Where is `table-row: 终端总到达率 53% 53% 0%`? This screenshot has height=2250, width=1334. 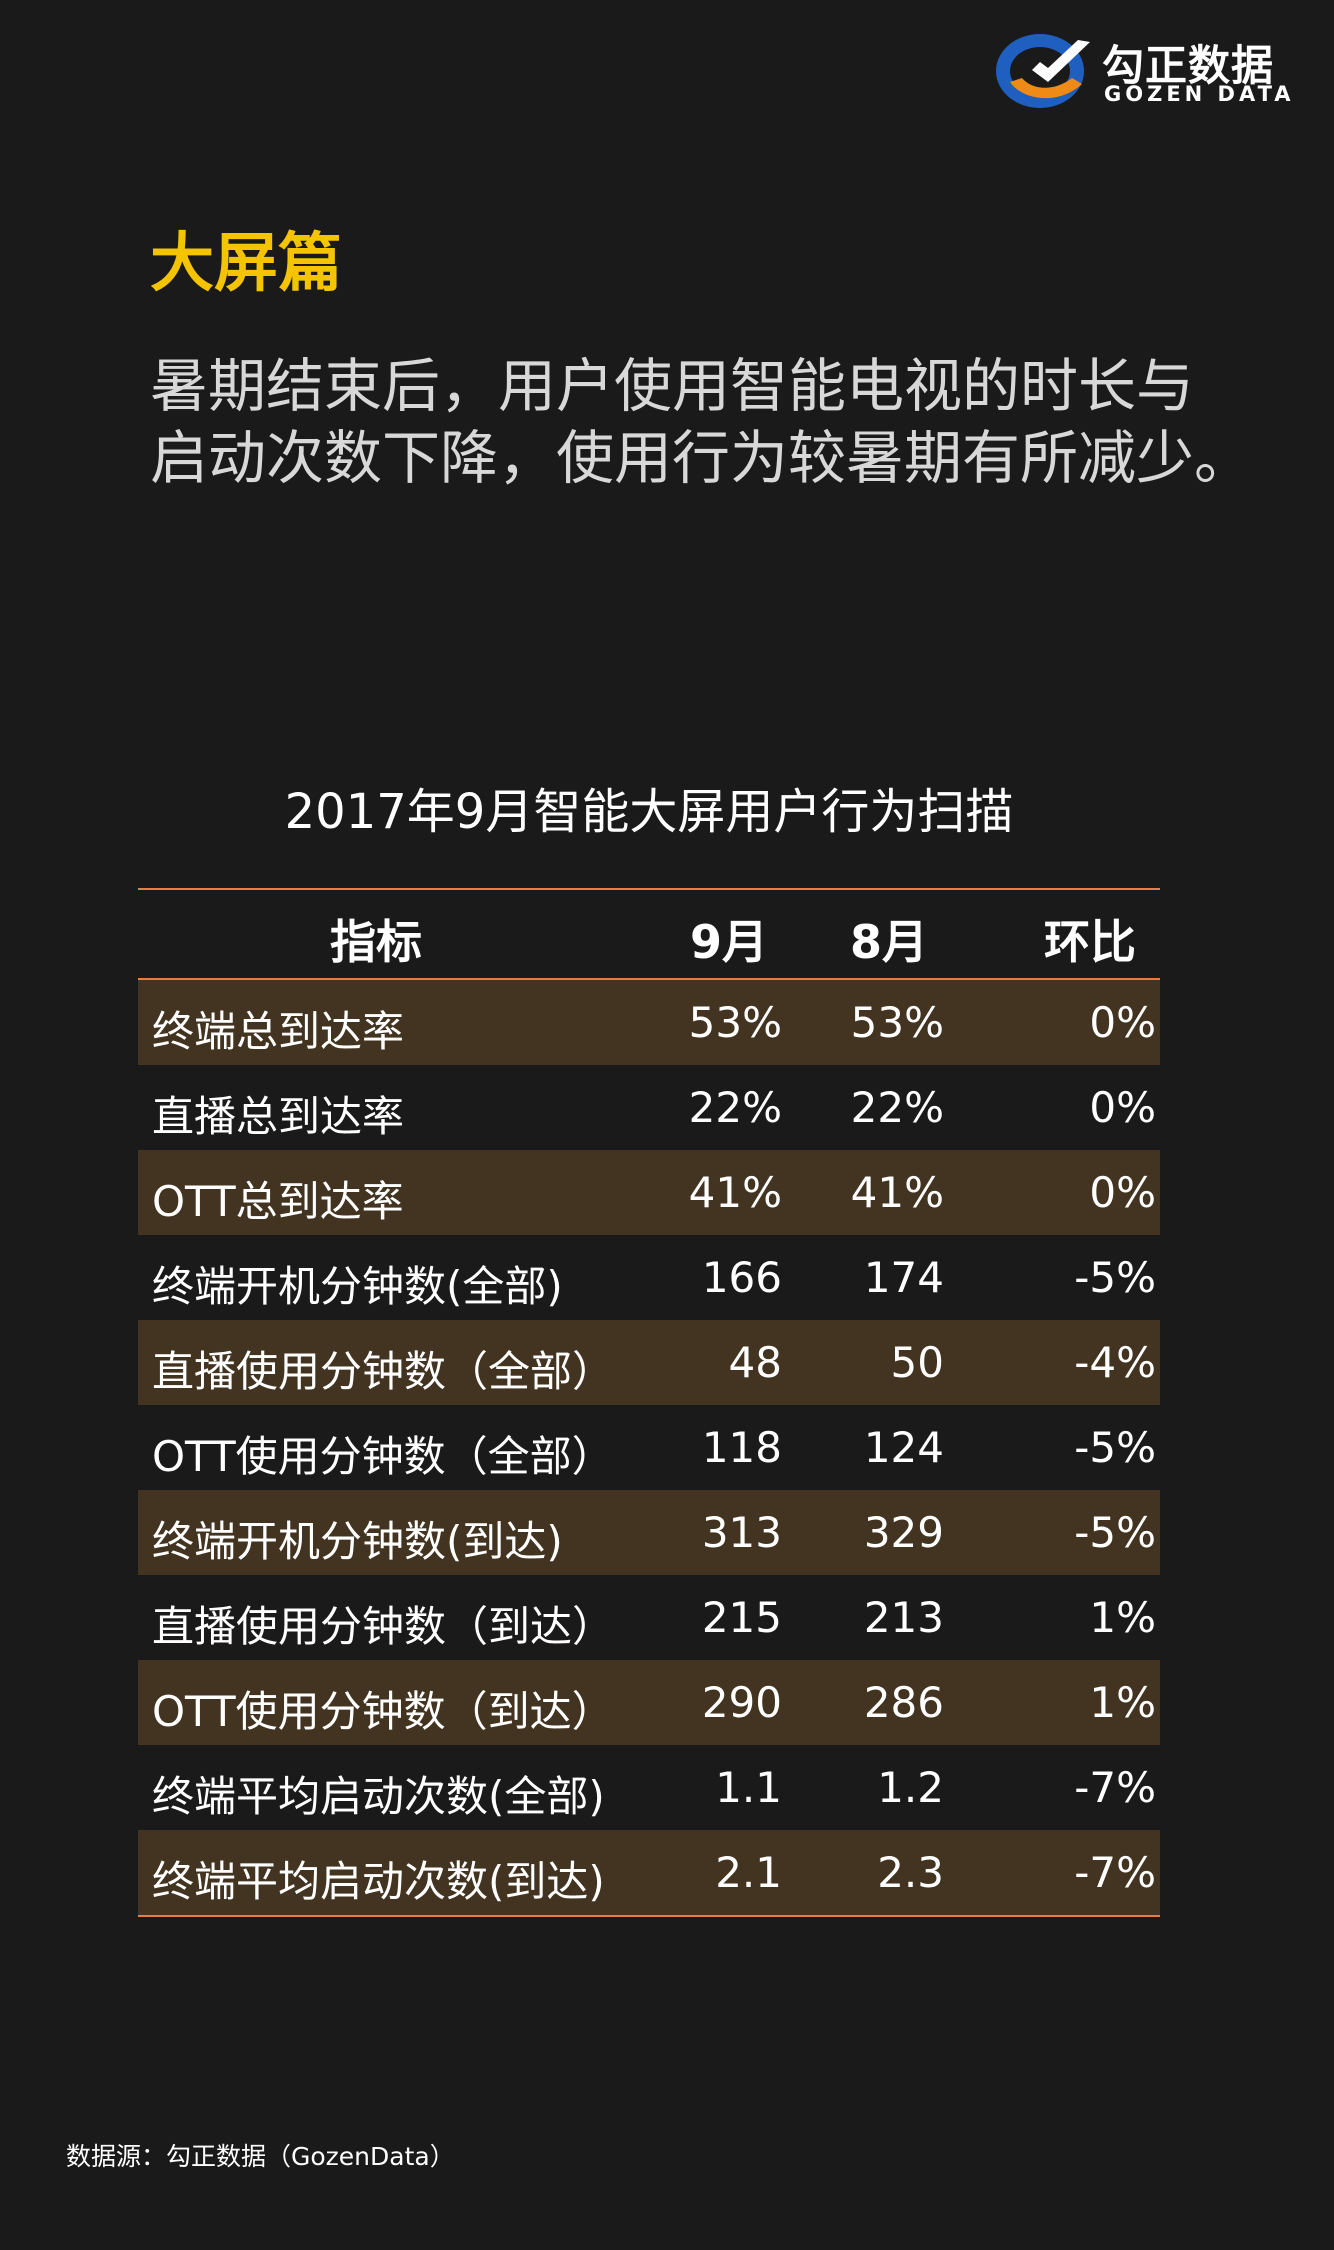
table-row: 终端总到达率 53% 53% 0% is located at coordinates (649, 1022).